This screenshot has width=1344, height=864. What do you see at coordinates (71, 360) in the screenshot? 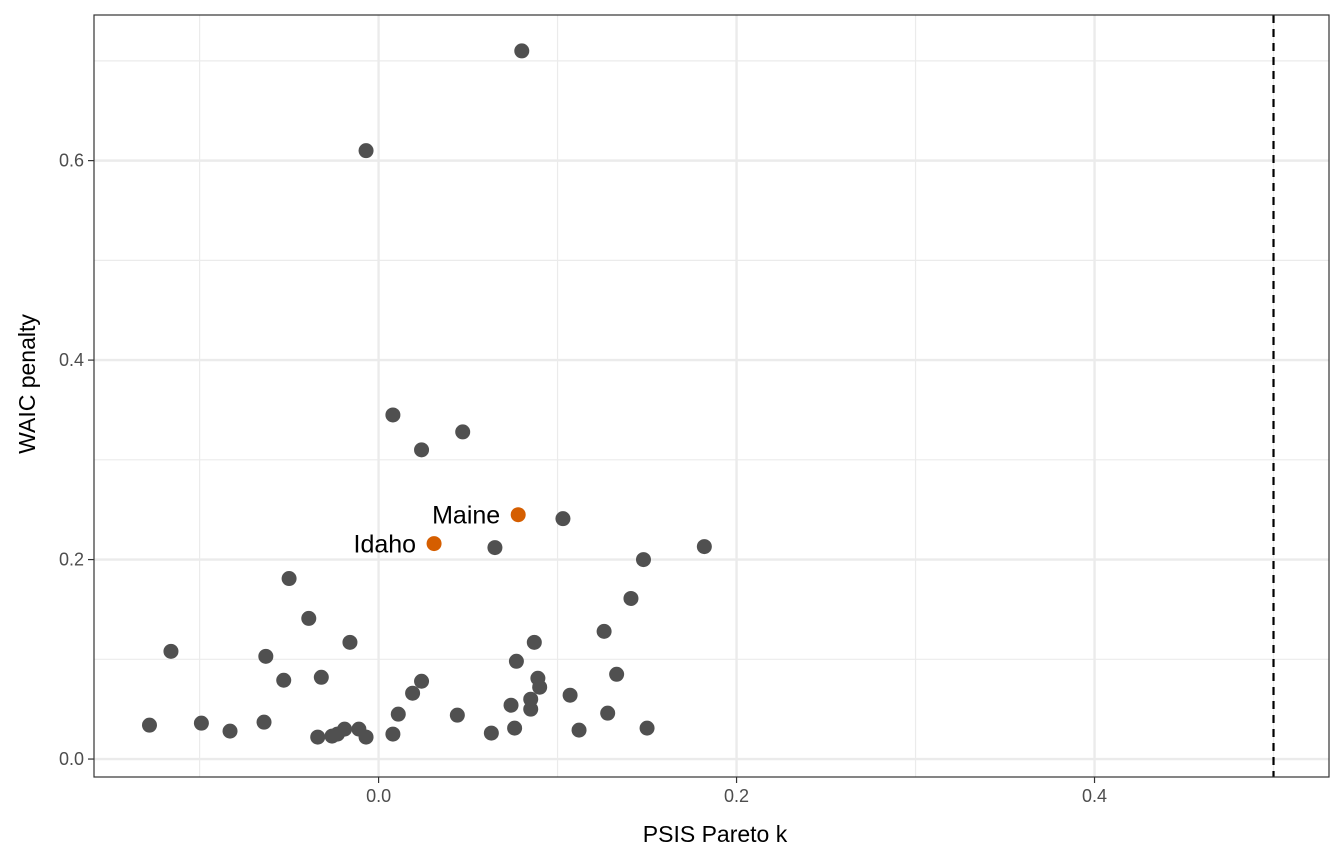
I see `y-tick-label: 0.4` at bounding box center [71, 360].